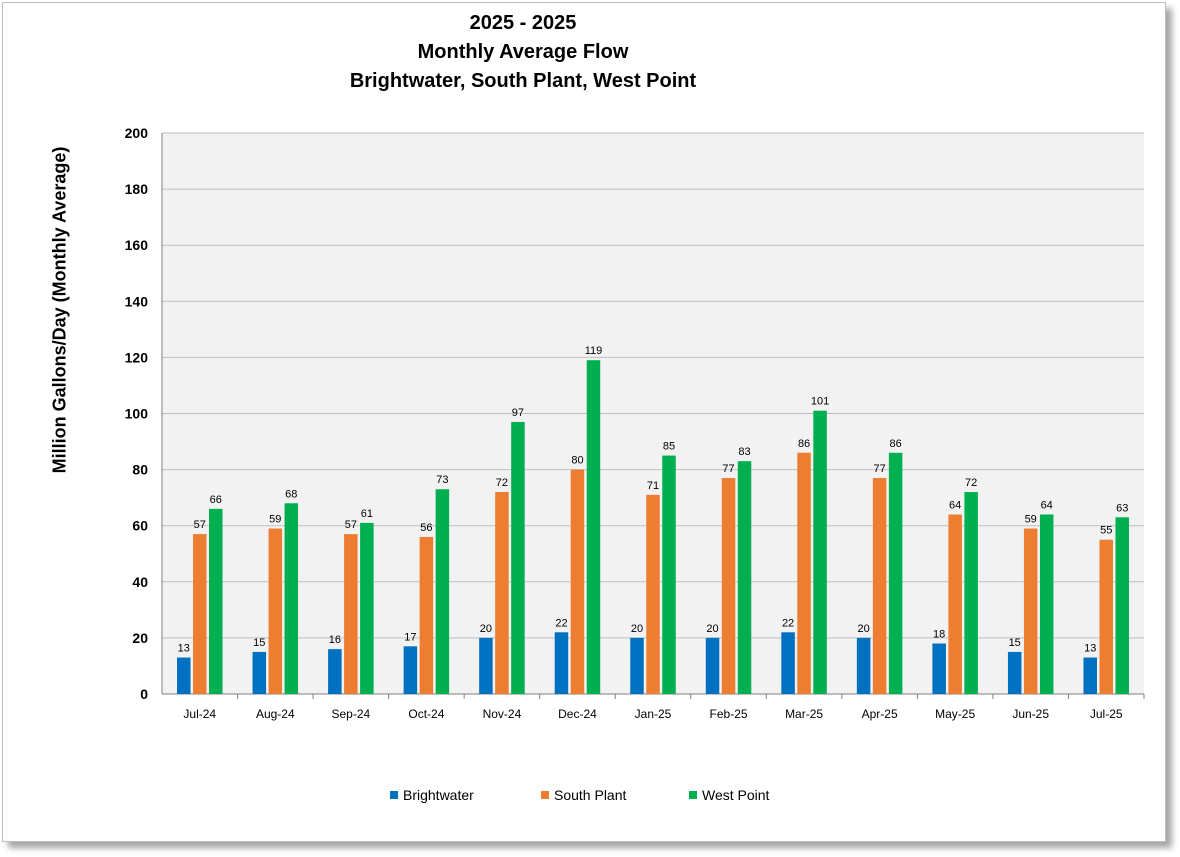 The width and height of the screenshot is (1180, 857). Describe the element at coordinates (275, 714) in the screenshot. I see `x-tick-label: Aug-24` at that location.